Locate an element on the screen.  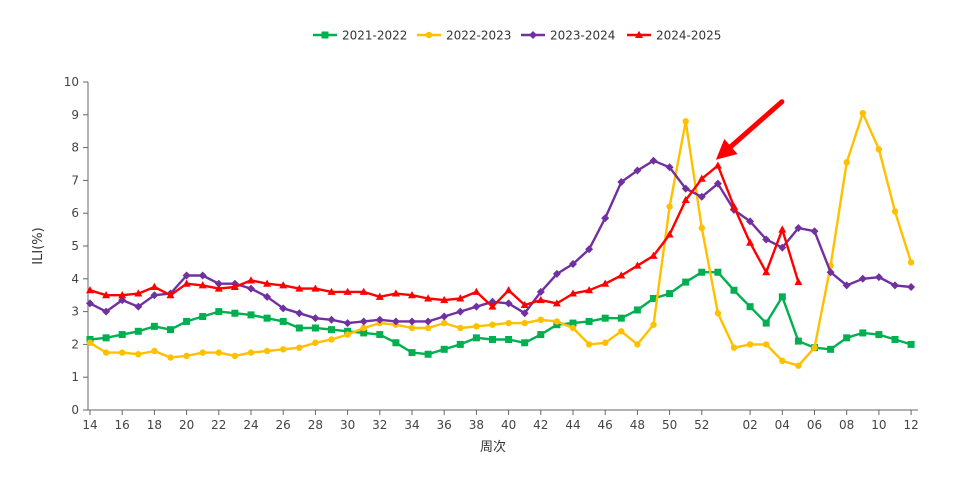
x-tick-label: 26 is located at coordinates (283, 425).